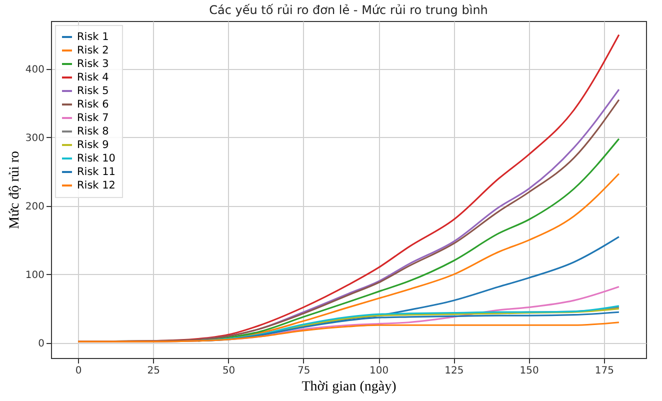  What do you see at coordinates (93, 118) in the screenshot?
I see `legend-label: Risk 7` at bounding box center [93, 118].